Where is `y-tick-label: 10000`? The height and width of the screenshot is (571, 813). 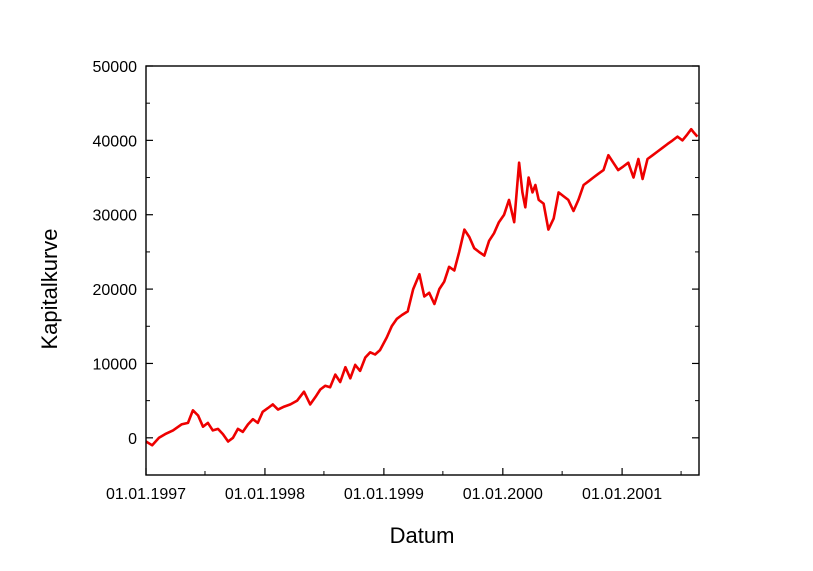 y-tick-label: 10000 is located at coordinates (115, 364).